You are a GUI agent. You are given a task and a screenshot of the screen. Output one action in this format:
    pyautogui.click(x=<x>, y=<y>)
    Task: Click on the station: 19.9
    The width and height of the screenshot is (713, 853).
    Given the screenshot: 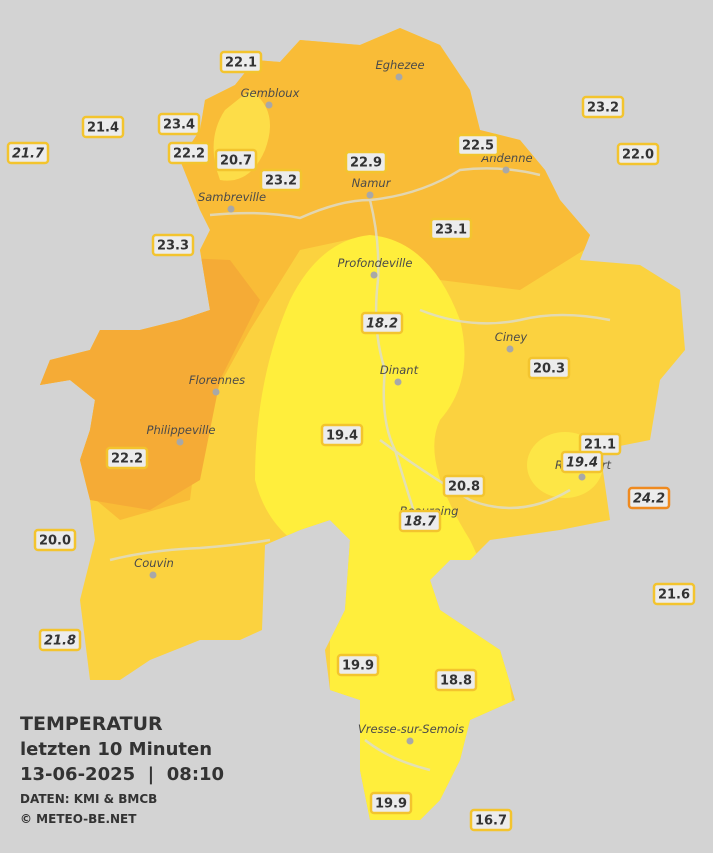 What is the action you would take?
    pyautogui.click(x=391, y=803)
    